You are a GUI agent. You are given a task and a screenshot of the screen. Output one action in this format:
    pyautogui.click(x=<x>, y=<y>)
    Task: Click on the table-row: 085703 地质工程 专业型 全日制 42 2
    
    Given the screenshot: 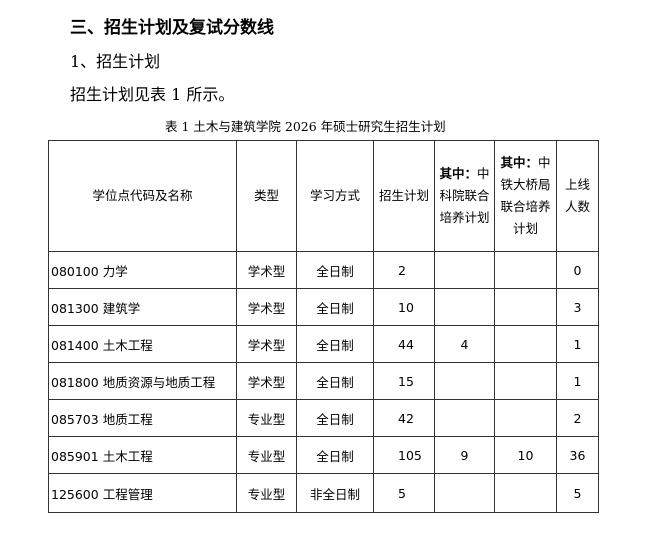 What is the action you would take?
    pyautogui.click(x=323, y=418)
    